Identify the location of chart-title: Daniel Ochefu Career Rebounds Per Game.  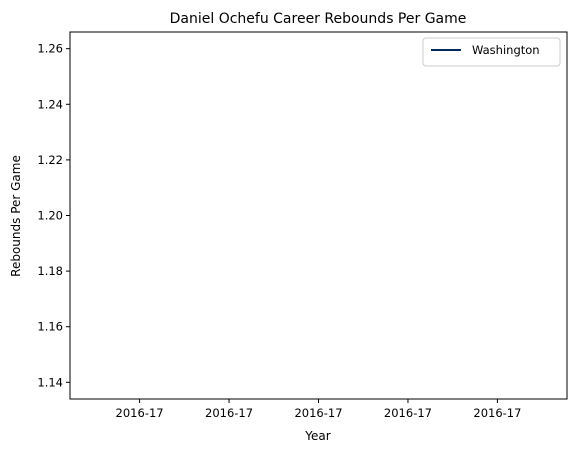
(318, 19).